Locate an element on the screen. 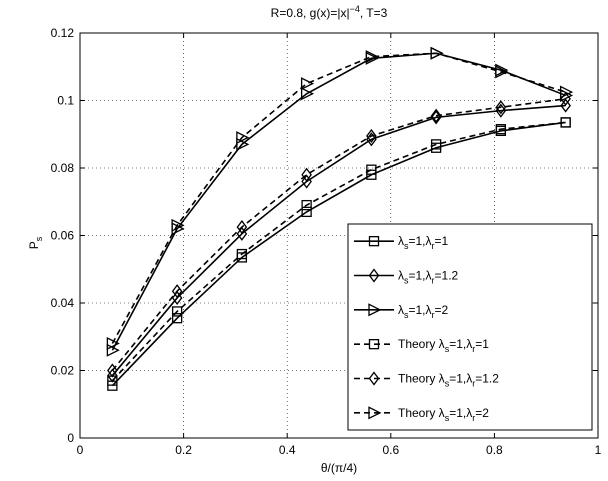 Image resolution: width=608 pixels, height=481 pixels. legend-item: λs=1,λr=2 is located at coordinates (401, 311).